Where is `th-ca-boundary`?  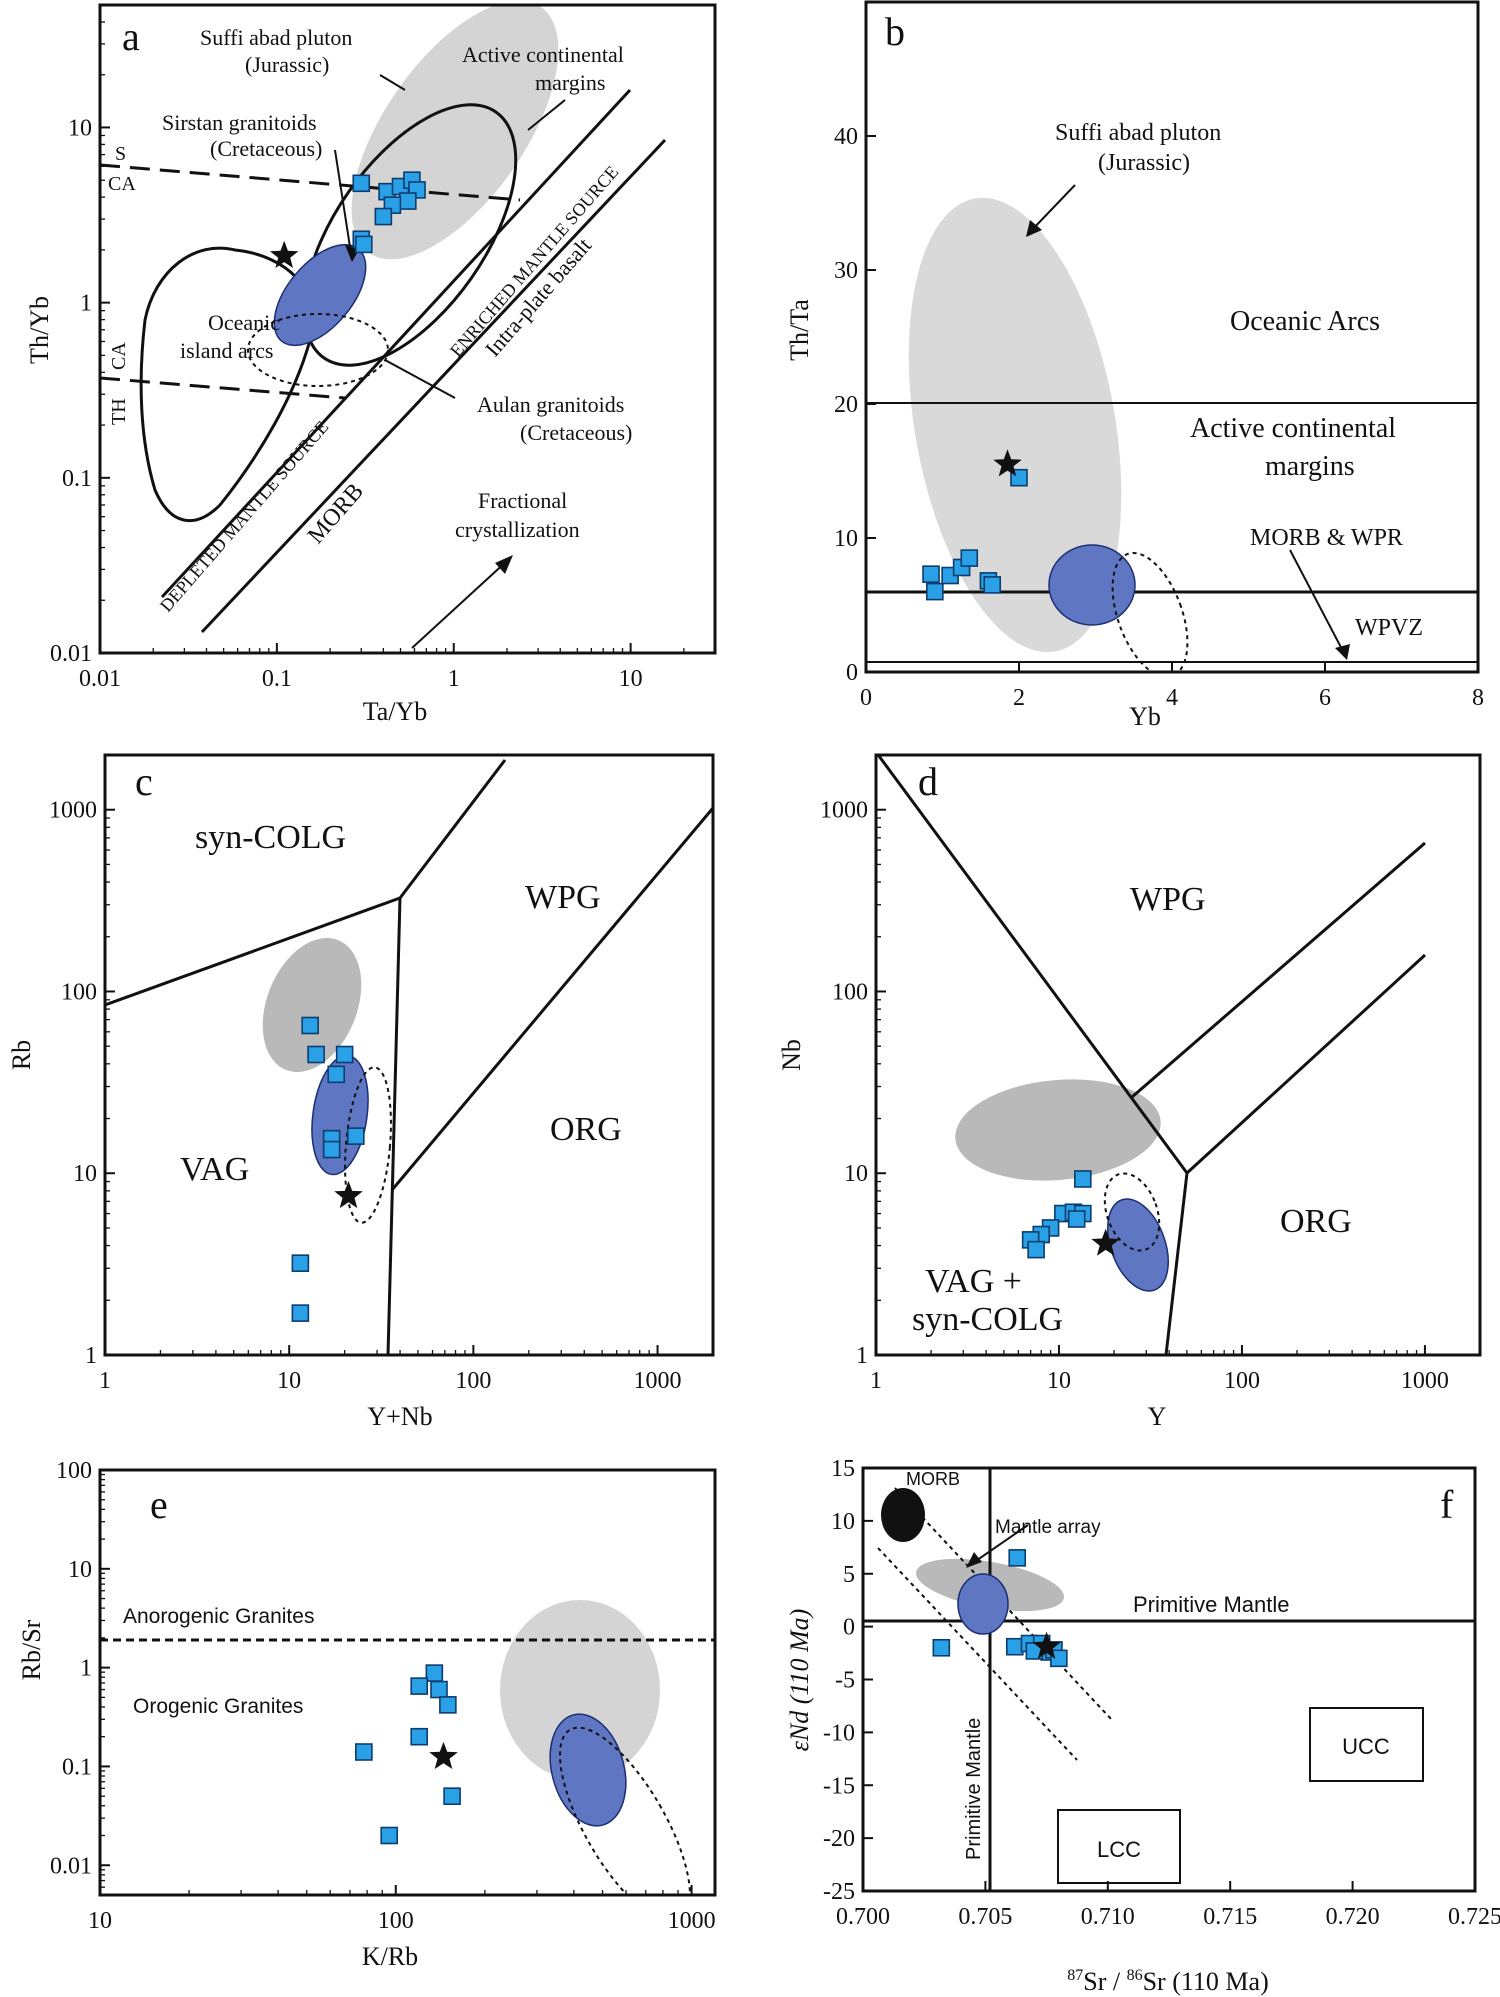 th-ca-boundary is located at coordinates (223, 388).